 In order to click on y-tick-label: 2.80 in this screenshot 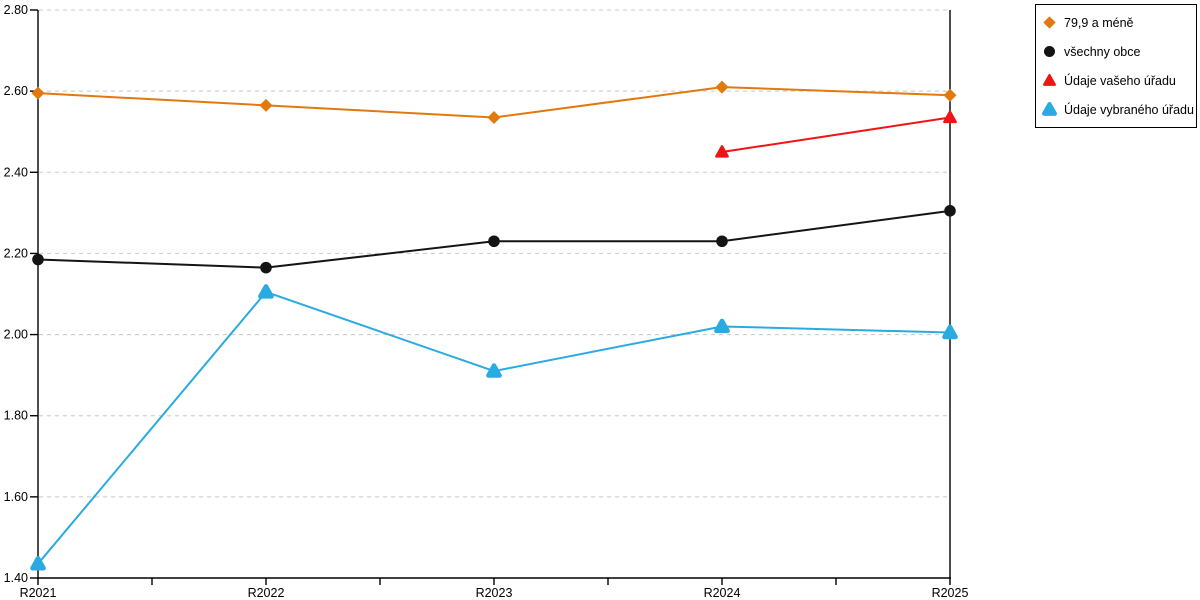, I will do `click(16, 10)`.